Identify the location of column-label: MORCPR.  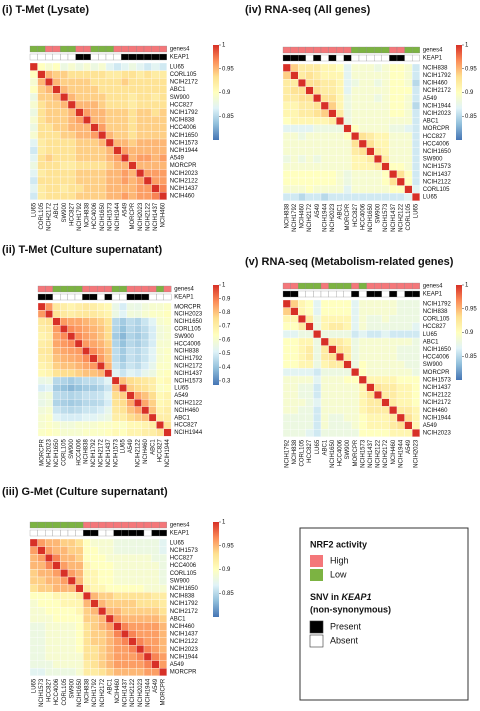
(348, 216).